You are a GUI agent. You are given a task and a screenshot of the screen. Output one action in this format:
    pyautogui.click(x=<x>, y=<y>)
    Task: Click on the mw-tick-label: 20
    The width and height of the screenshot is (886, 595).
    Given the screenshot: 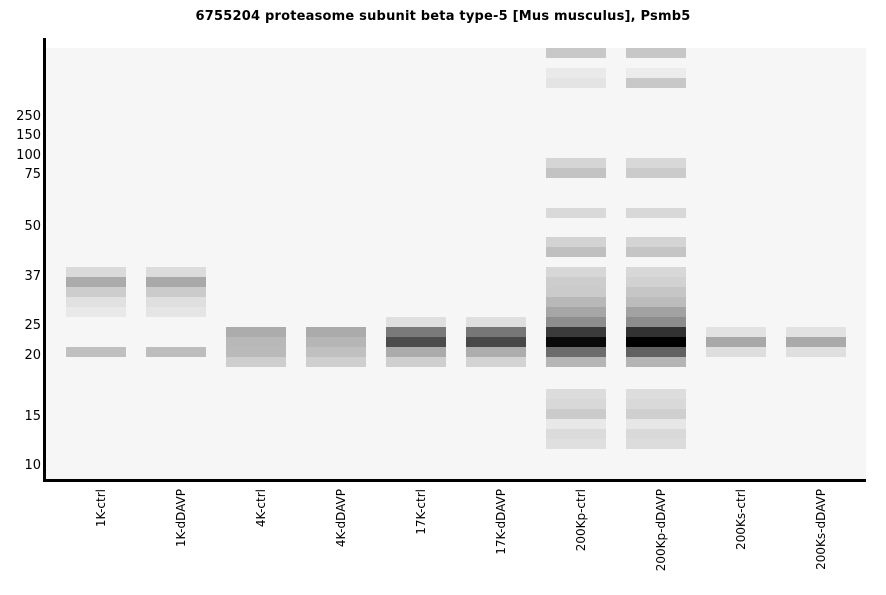 What is the action you would take?
    pyautogui.click(x=32, y=355)
    